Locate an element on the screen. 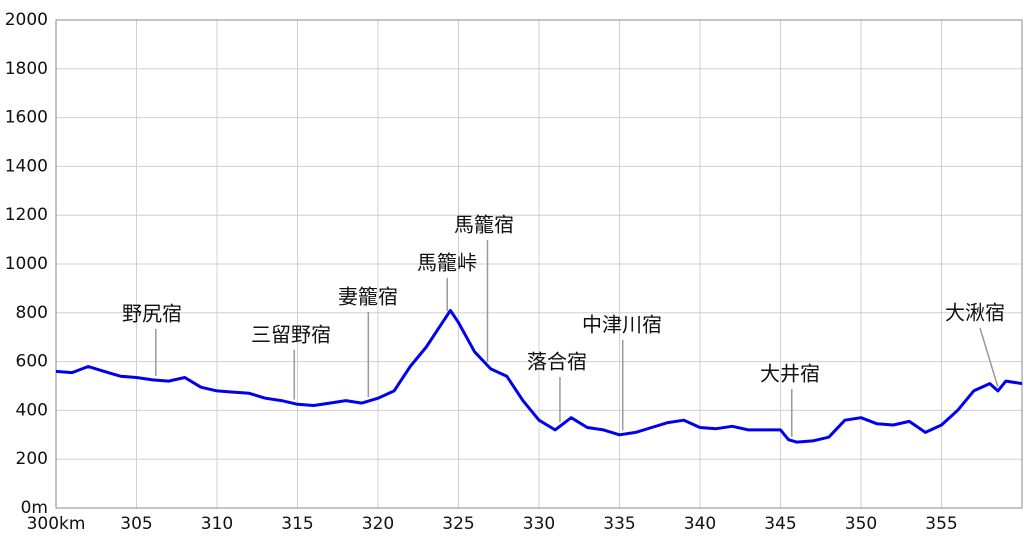  annotation-label: 大井宿 is located at coordinates (790, 374).